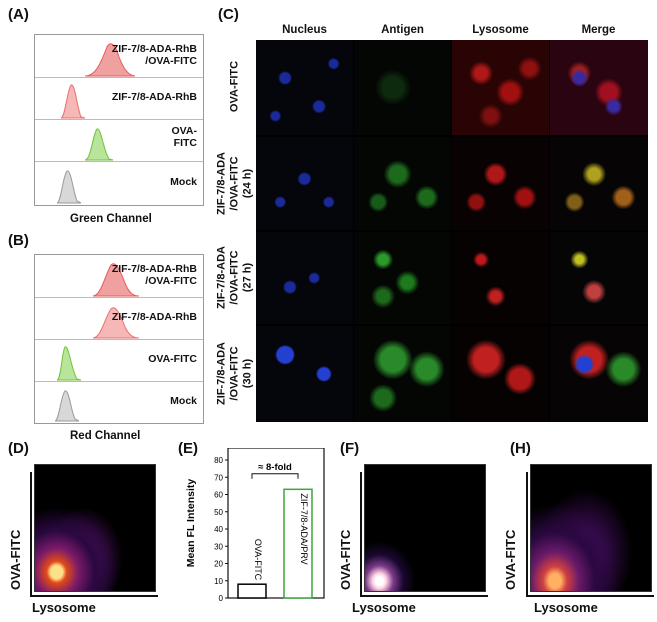 Image resolution: width=657 pixels, height=622 pixels. What do you see at coordinates (599, 374) in the screenshot?
I see `image-30h-merge` at bounding box center [599, 374].